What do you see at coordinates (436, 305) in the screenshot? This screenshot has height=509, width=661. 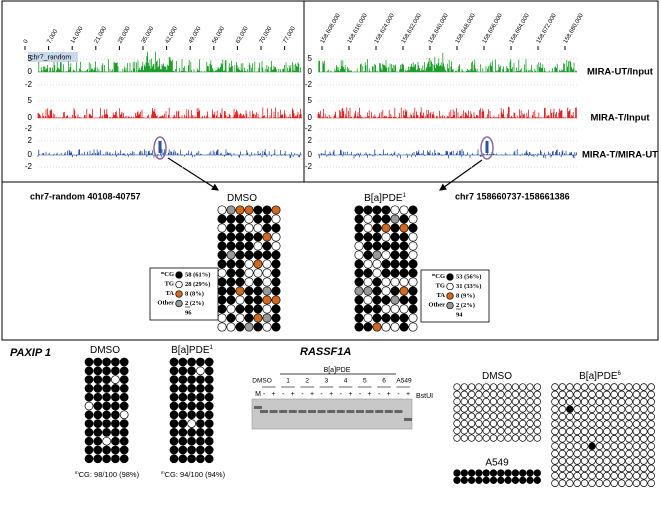 I see `text: Other` at bounding box center [436, 305].